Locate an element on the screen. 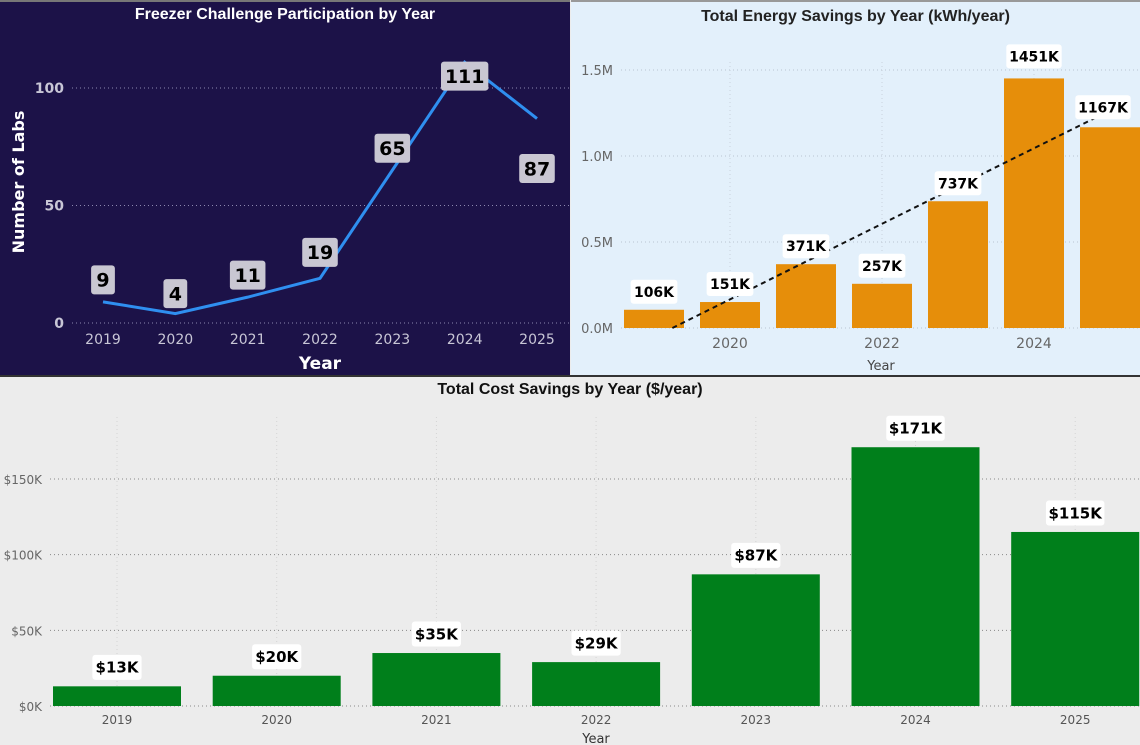 This screenshot has width=1140, height=745. y-tick-label: $50K is located at coordinates (27, 631).